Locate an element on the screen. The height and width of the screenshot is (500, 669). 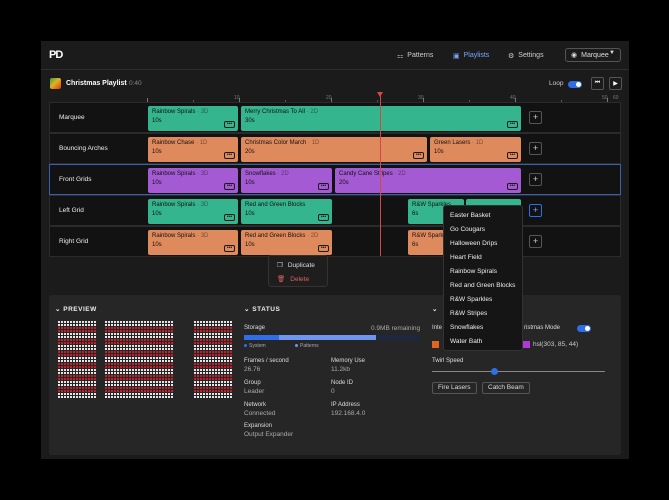
clip: Green Lasers · 1D 10s ••• is located at coordinates (475, 149).